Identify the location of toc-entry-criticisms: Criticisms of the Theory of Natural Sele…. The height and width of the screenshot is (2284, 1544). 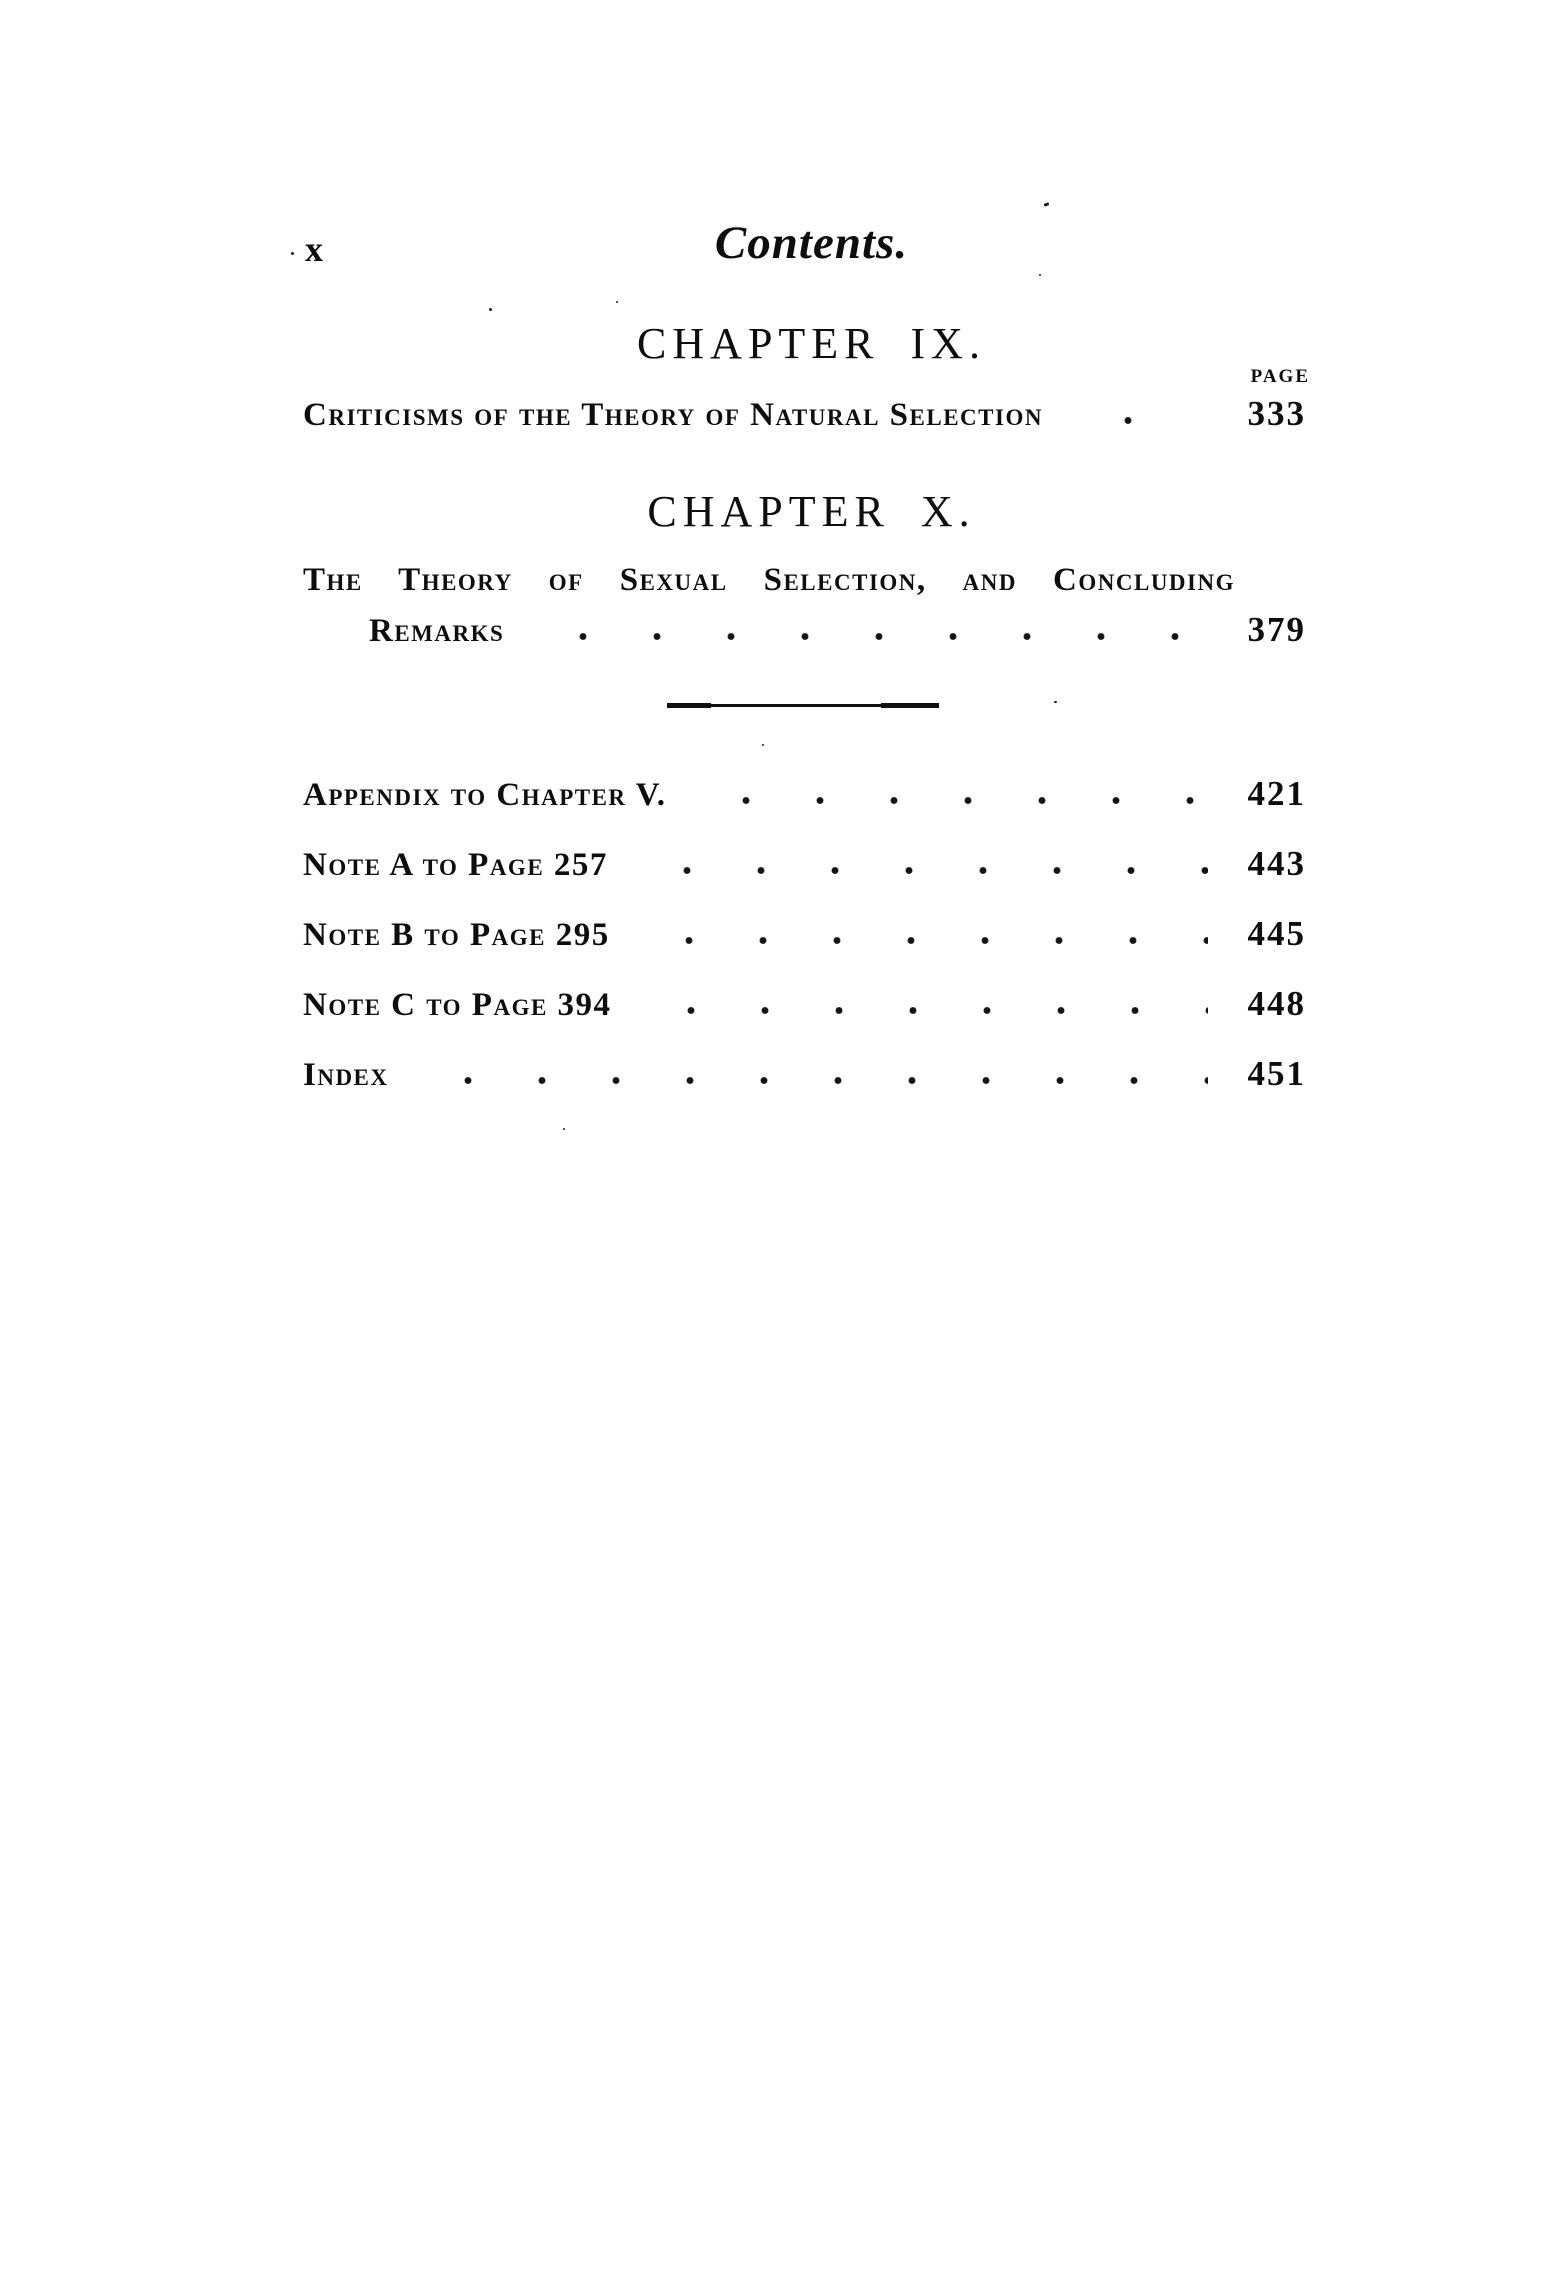
(804, 414).